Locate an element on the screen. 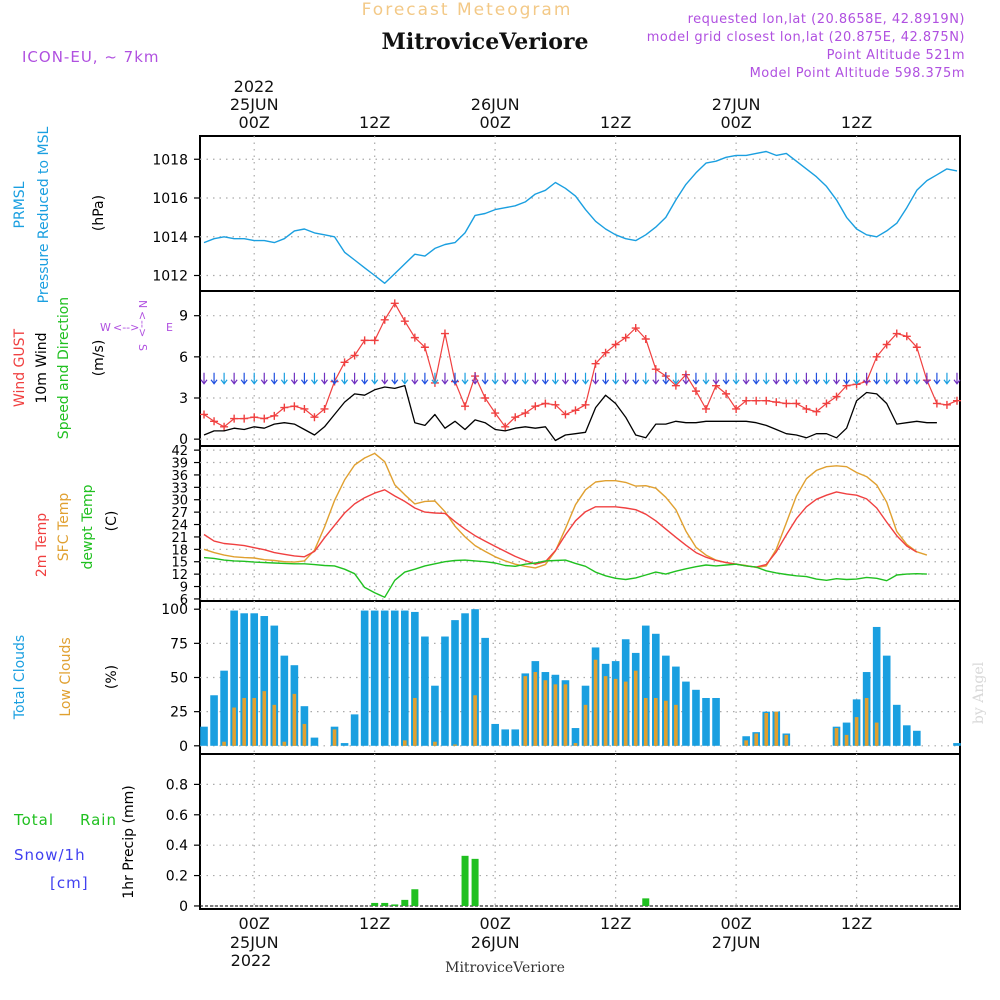 The image size is (1000, 1000). wind-panel-frame is located at coordinates (580, 368).